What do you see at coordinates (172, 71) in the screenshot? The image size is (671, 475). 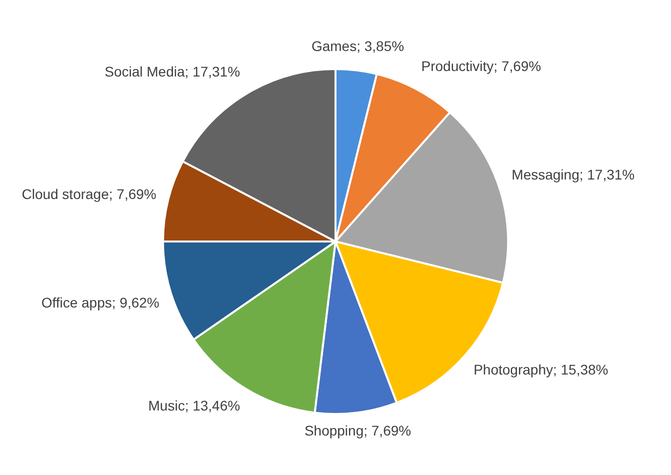 I see `slice-label: Social Media; 17,31%` at bounding box center [172, 71].